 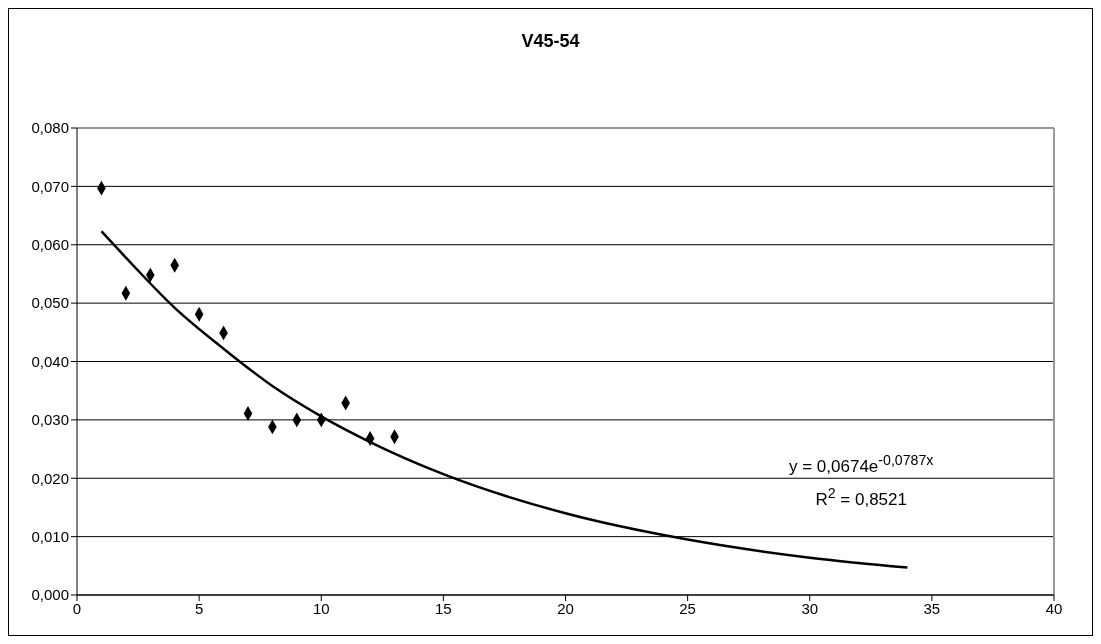 I want to click on x-tick-label: 30, so click(x=810, y=608).